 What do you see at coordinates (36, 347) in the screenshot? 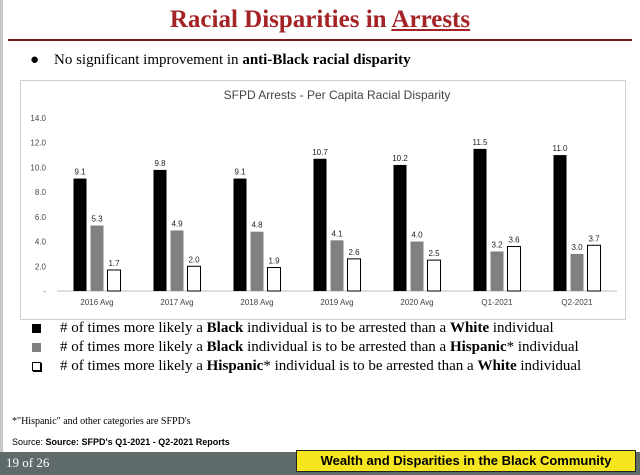
I see `filled-gray-square-icon` at bounding box center [36, 347].